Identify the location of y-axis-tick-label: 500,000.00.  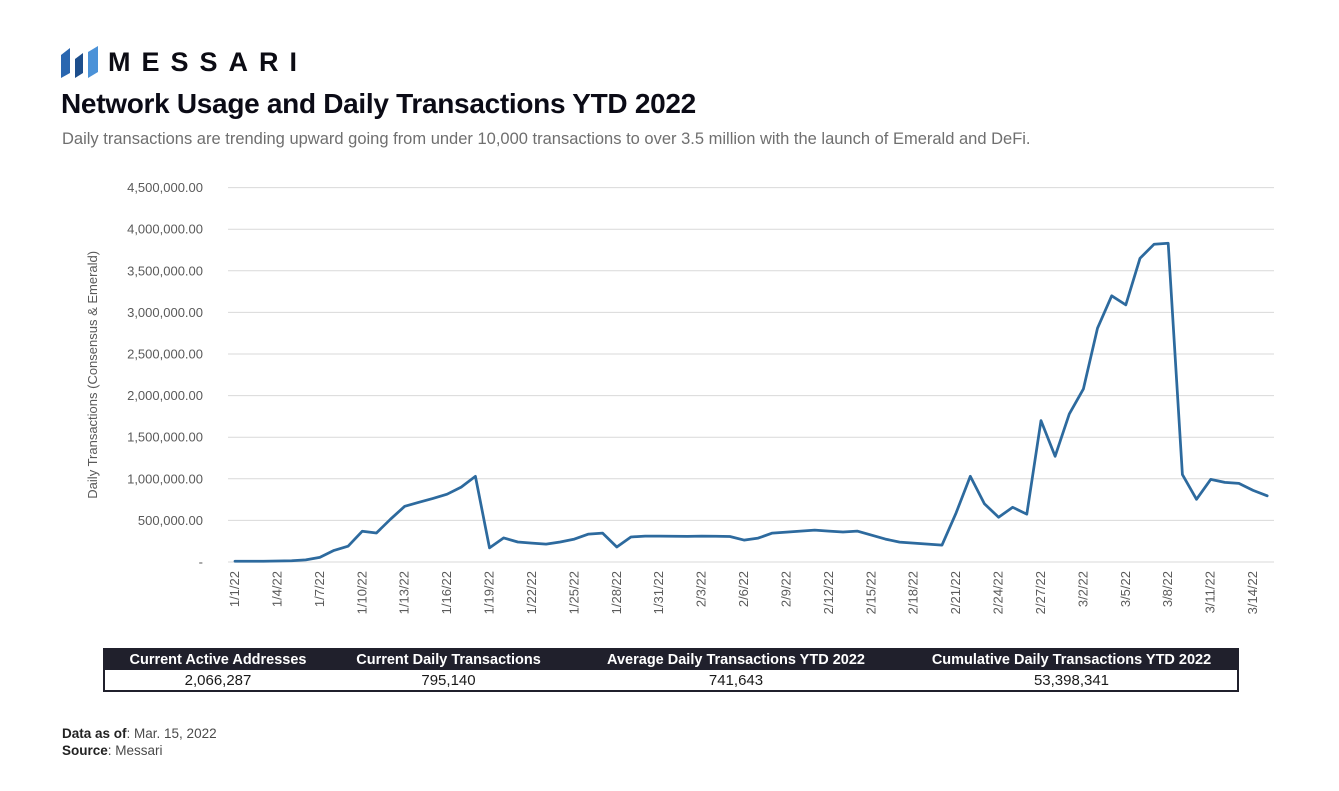
(170, 520).